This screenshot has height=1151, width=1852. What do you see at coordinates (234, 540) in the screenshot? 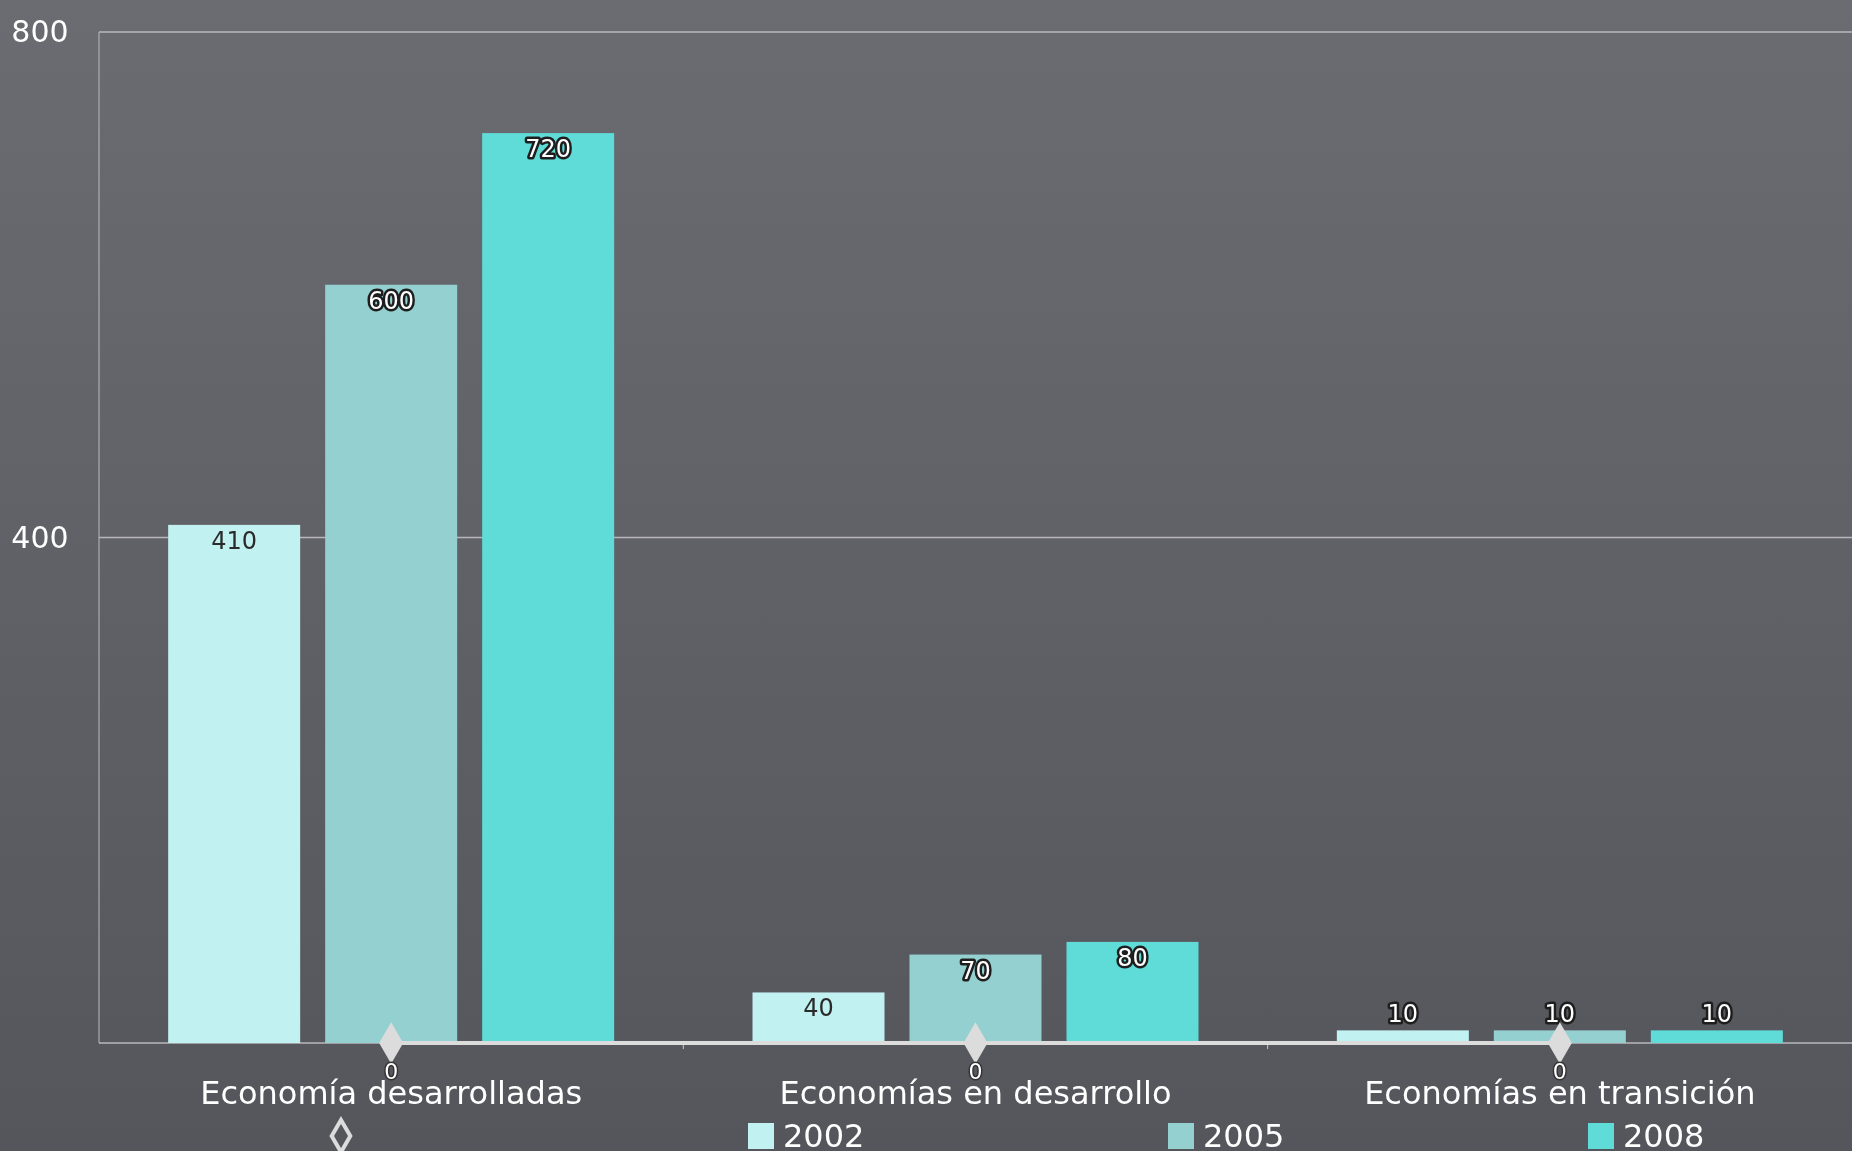
I see `data-label: 410` at bounding box center [234, 540].